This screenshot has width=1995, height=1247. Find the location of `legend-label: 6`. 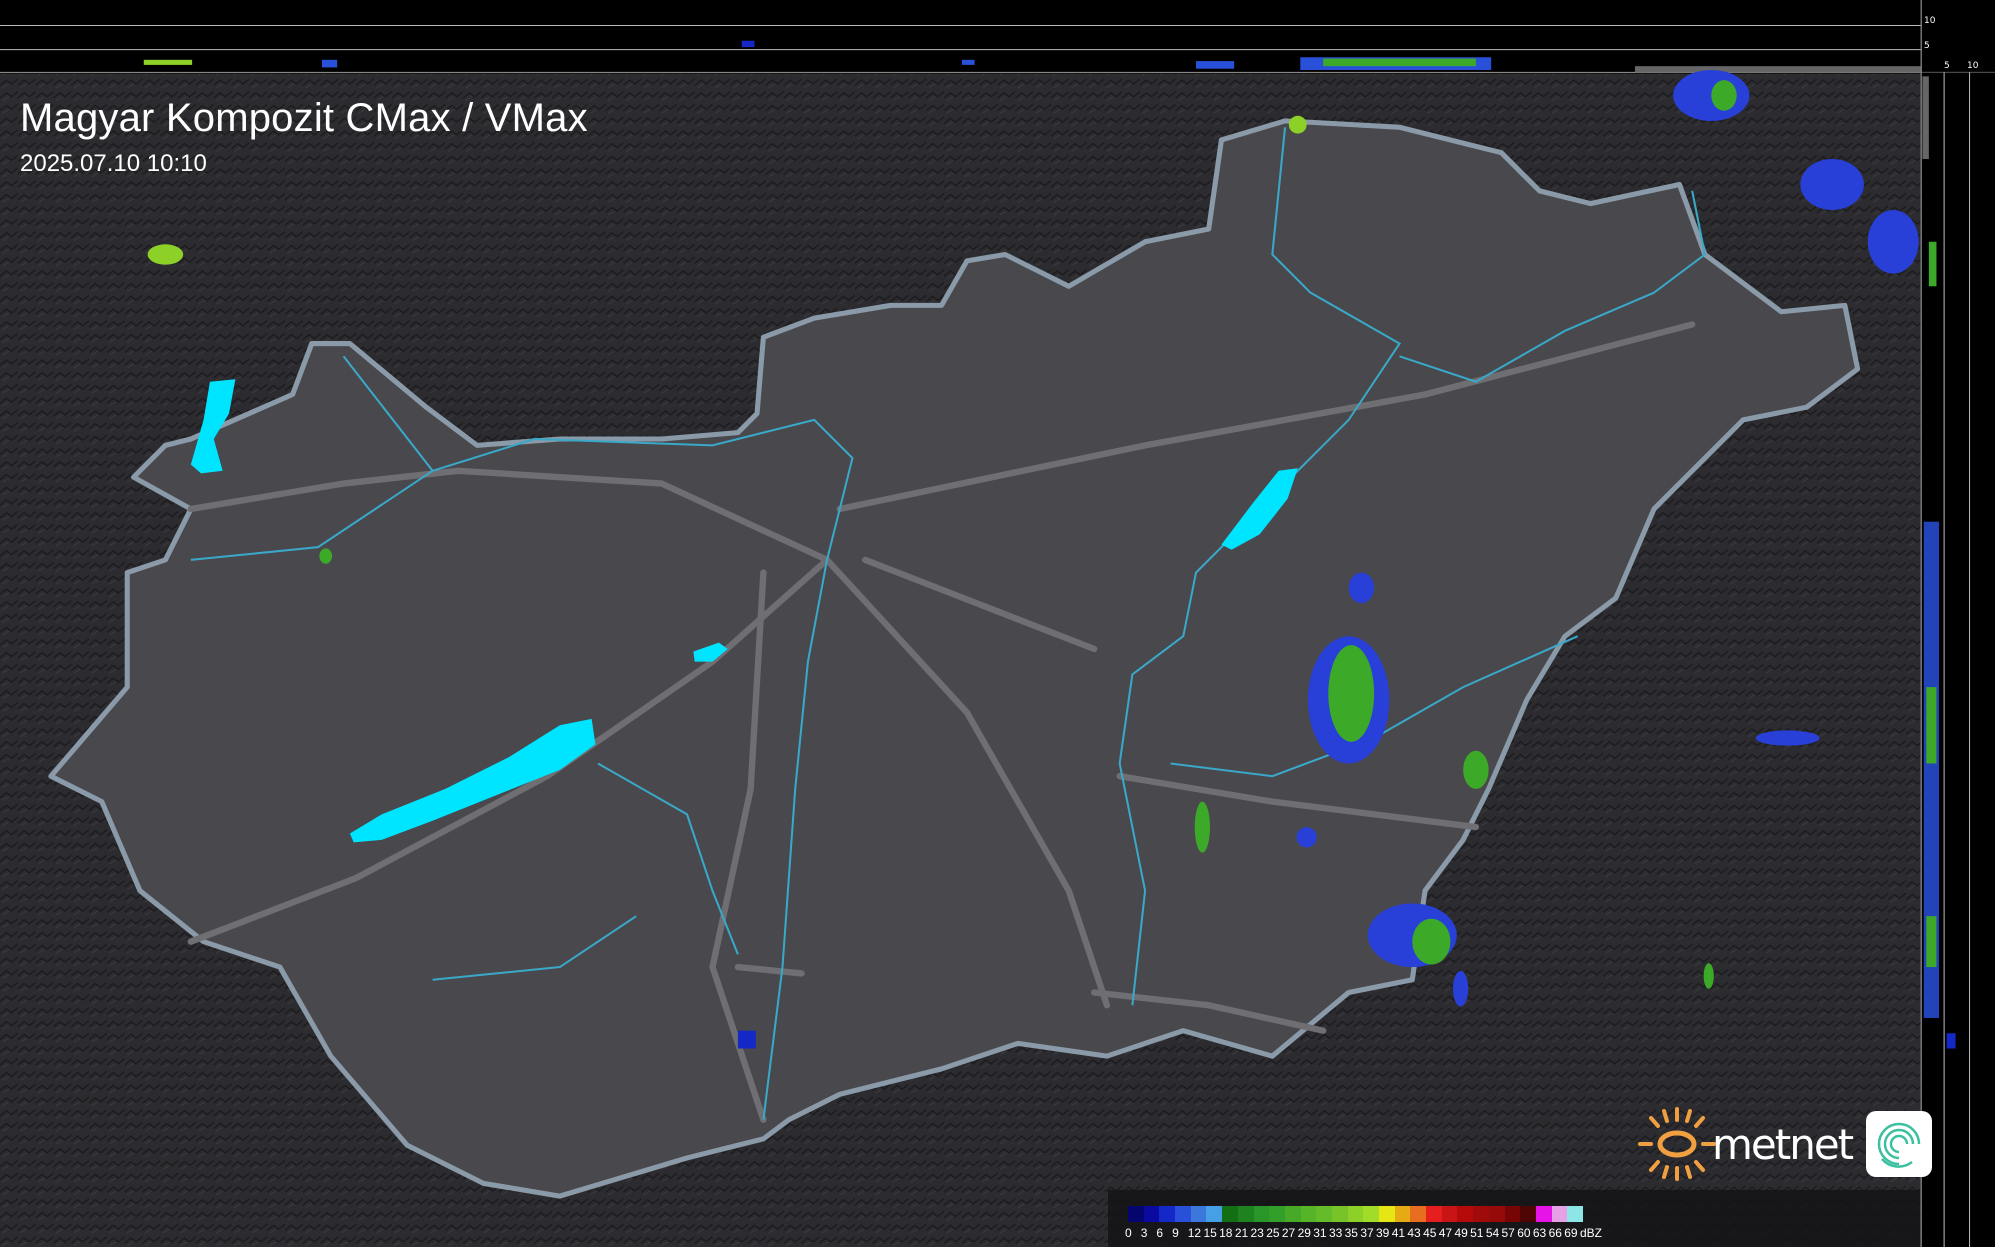

legend-label: 6 is located at coordinates (1160, 1233).